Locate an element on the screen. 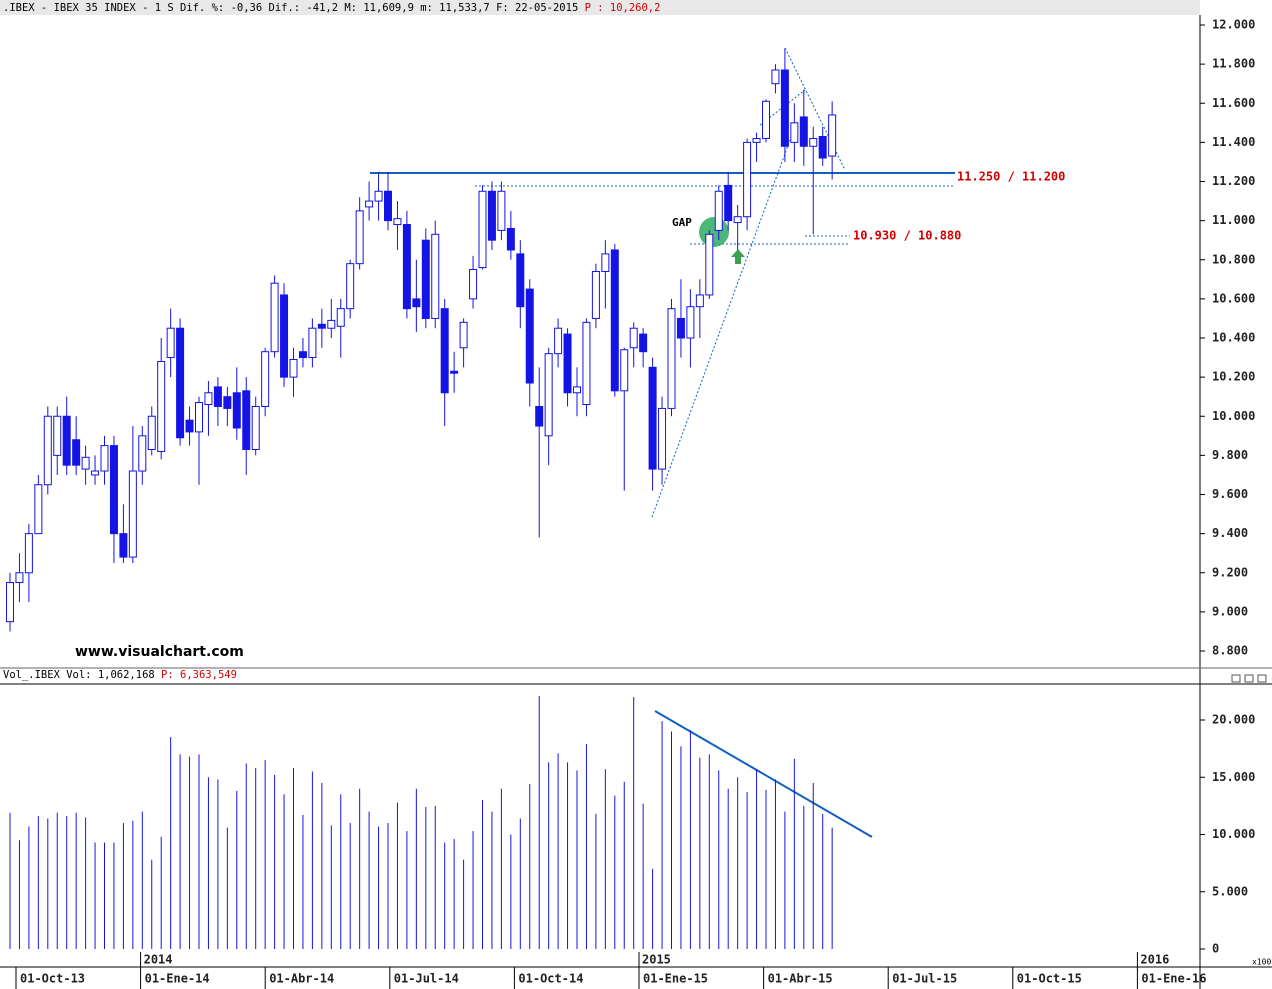 The image size is (1272, 989). x-tick-label: 01-Abr-14 is located at coordinates (301, 979).